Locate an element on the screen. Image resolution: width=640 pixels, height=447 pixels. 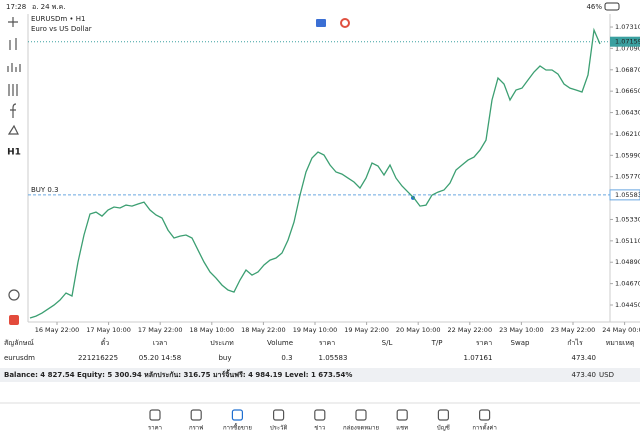
tab-label: ราคา is located at coordinates (155, 428).